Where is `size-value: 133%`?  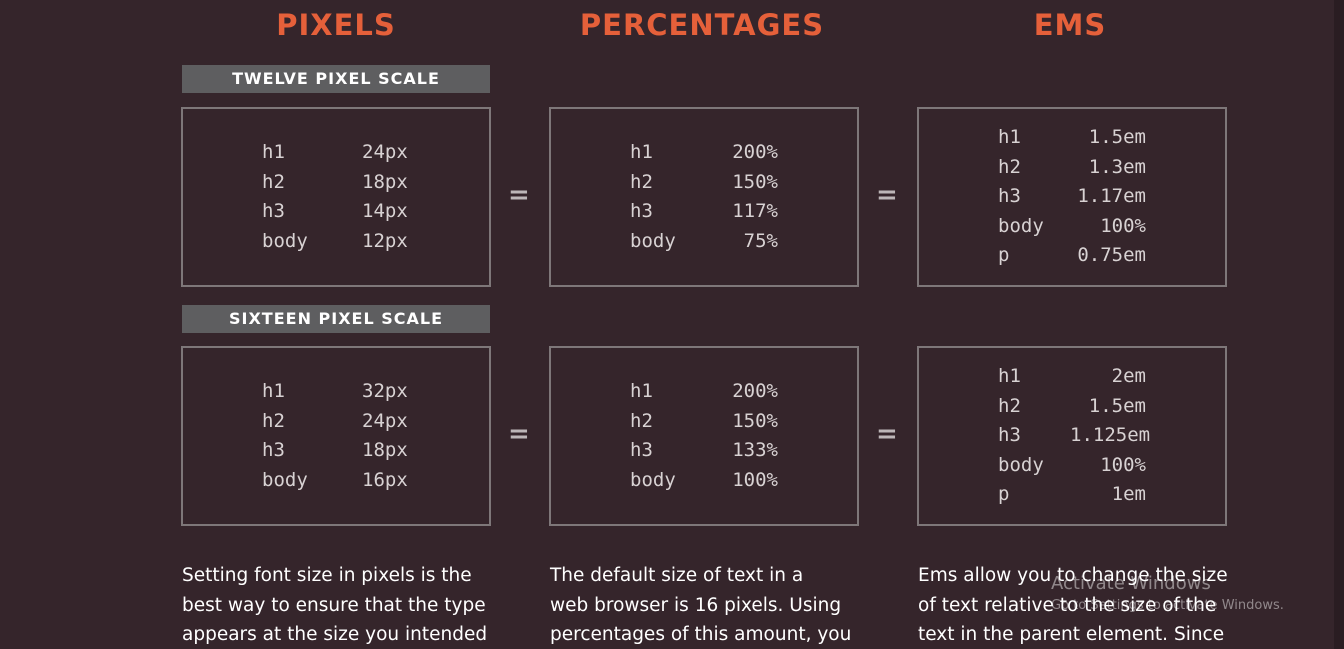 size-value: 133% is located at coordinates (755, 450).